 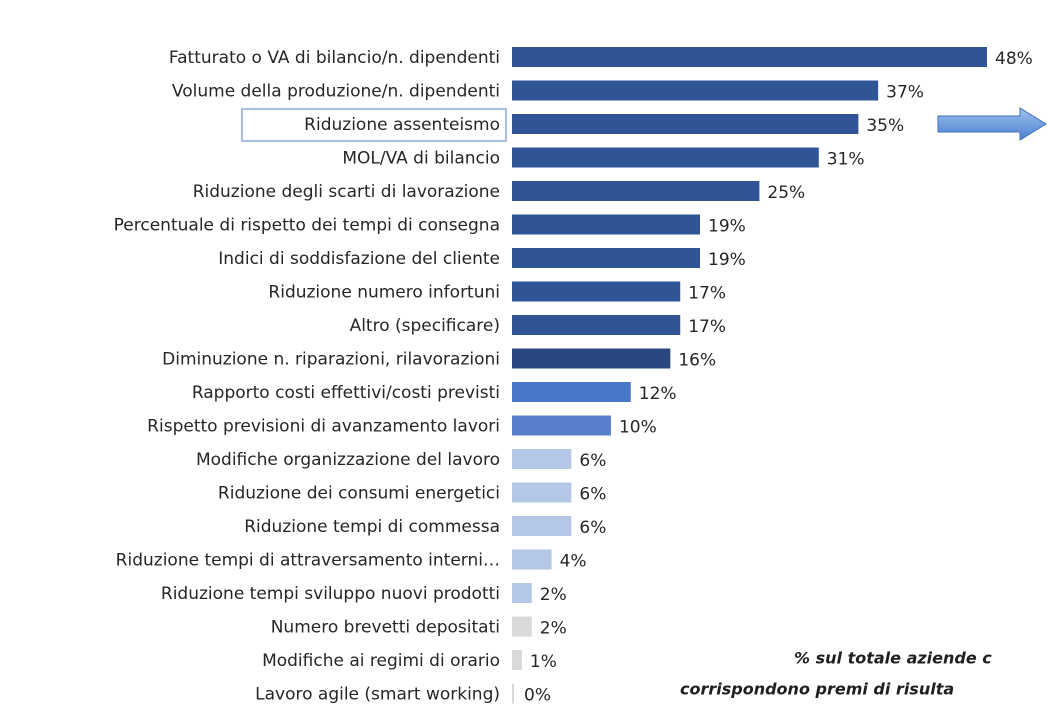 I want to click on category-label: Indici di soddisfazione del cliente, so click(x=359, y=259).